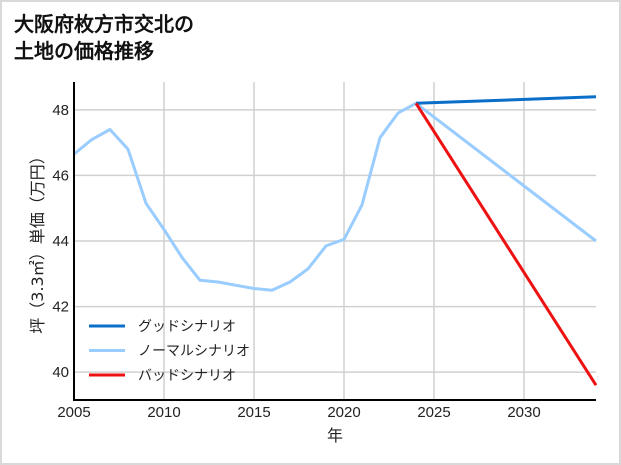 This screenshot has width=621, height=465. Describe the element at coordinates (187, 376) in the screenshot. I see `legend-label-2: バッドシナリオ` at that location.